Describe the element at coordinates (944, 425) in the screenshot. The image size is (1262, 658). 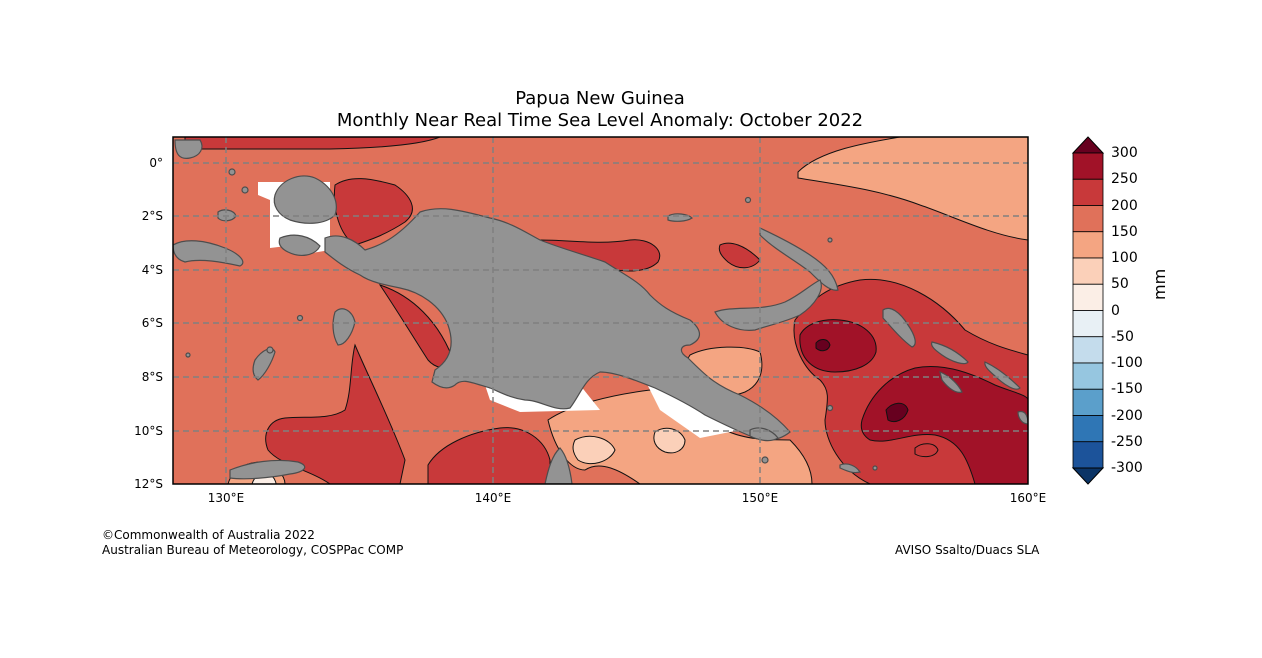
I see `contour-250-300-solomon-south` at that location.